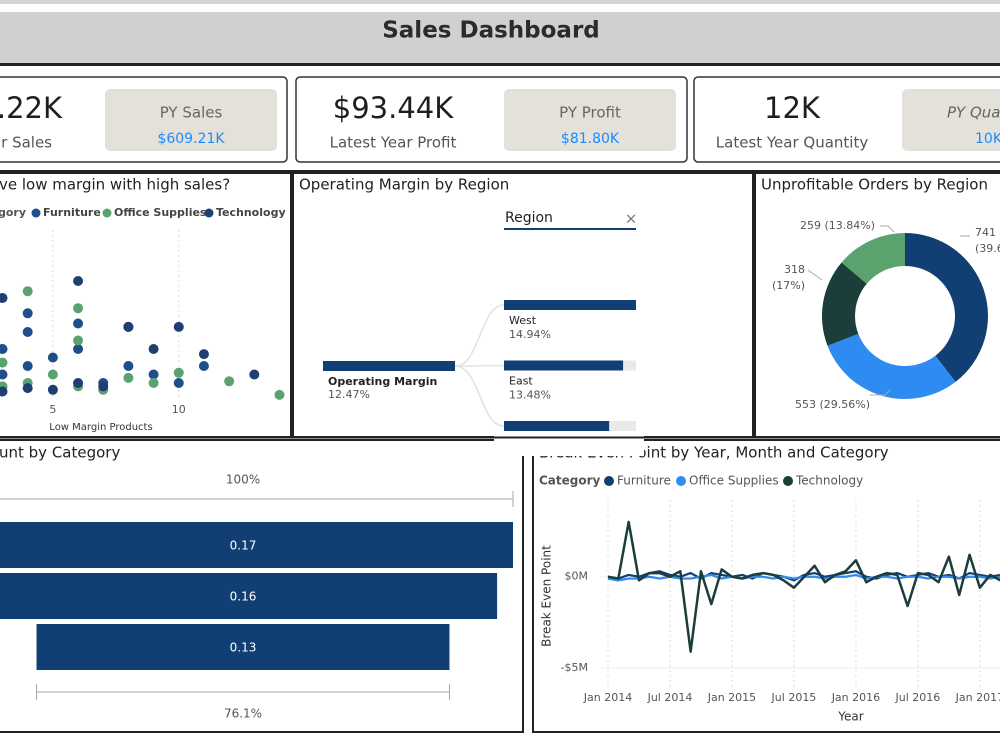  What do you see at coordinates (569, 446) in the screenshot?
I see `panel-mask` at bounding box center [569, 446].